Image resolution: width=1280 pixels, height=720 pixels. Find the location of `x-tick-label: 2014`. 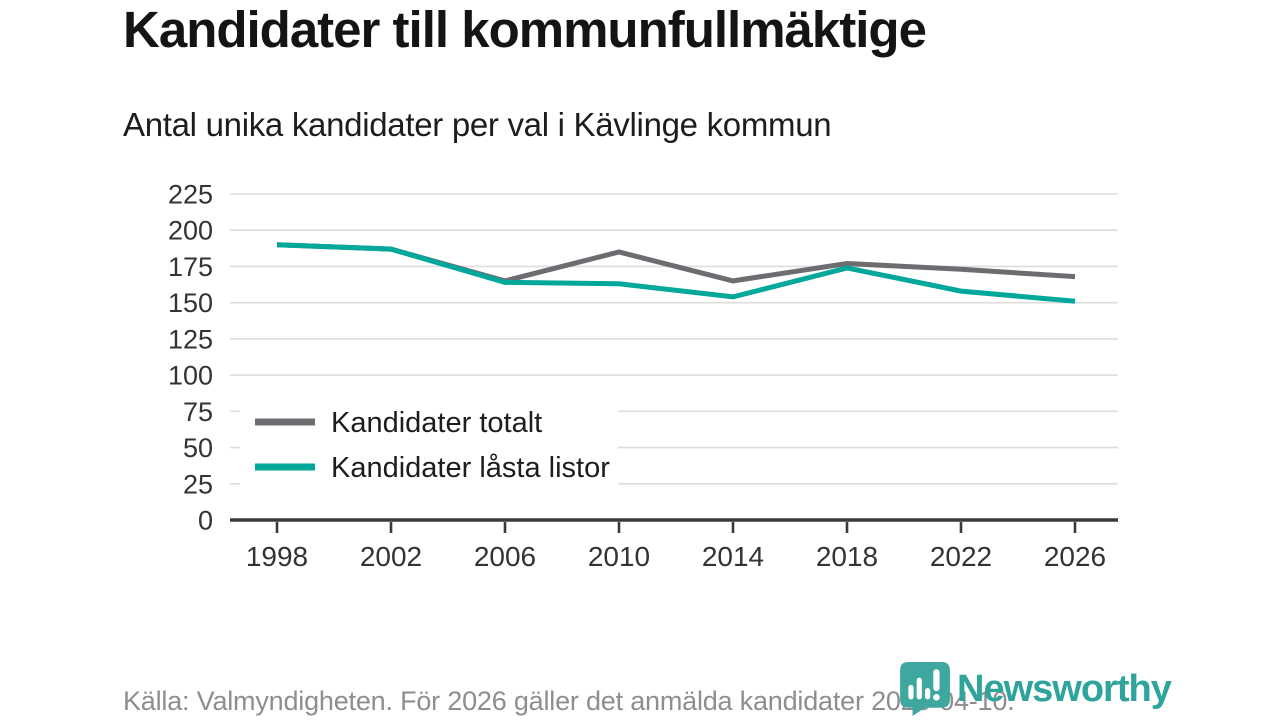

x-tick-label: 2014 is located at coordinates (733, 556).